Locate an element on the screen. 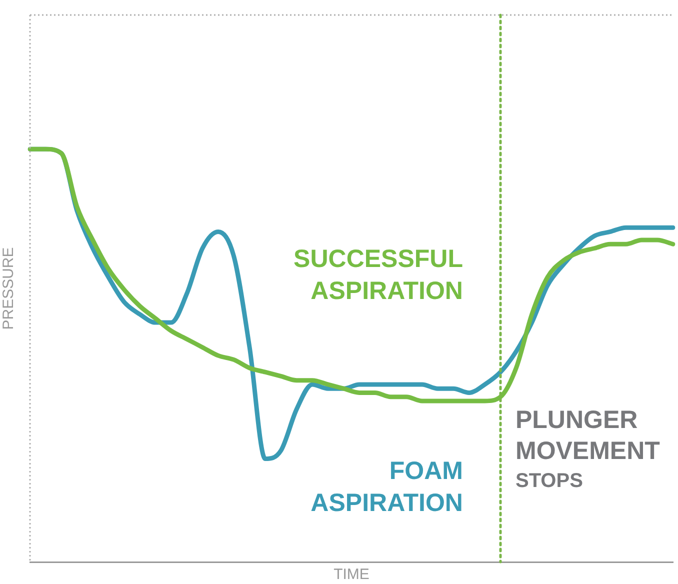 This screenshot has height=584, width=678. text: SUCCESSFUL ASPIRATION is located at coordinates (378, 275).